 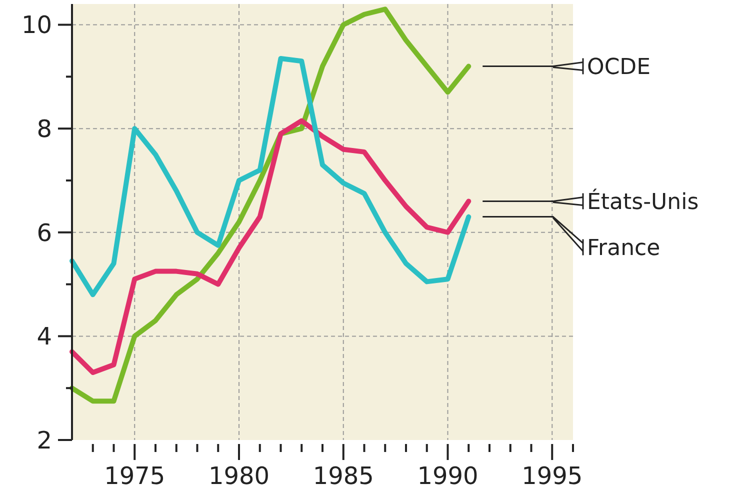 What do you see at coordinates (447, 476) in the screenshot?
I see `x-tick-label: 1990` at bounding box center [447, 476].